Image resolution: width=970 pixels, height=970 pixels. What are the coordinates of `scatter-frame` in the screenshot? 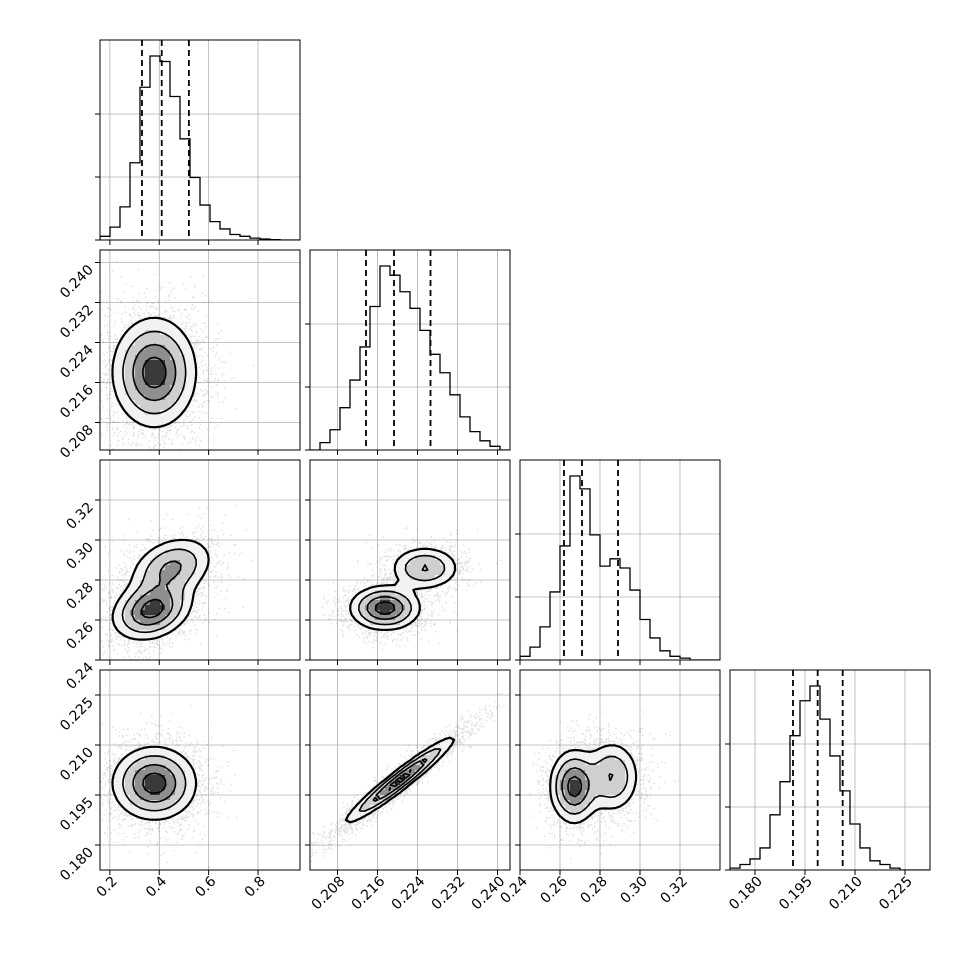 It's located at (410, 770).